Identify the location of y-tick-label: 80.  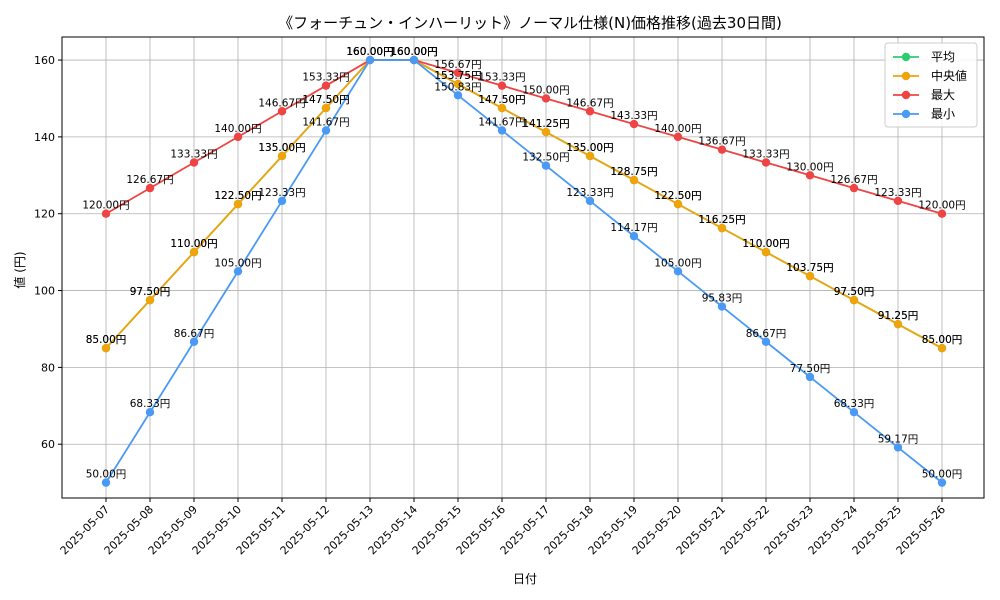
(48, 367).